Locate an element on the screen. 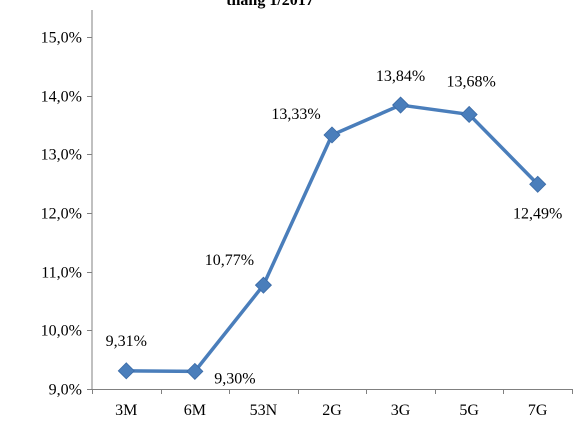 The height and width of the screenshot is (423, 582). data-label: 13,68% is located at coordinates (470, 81).